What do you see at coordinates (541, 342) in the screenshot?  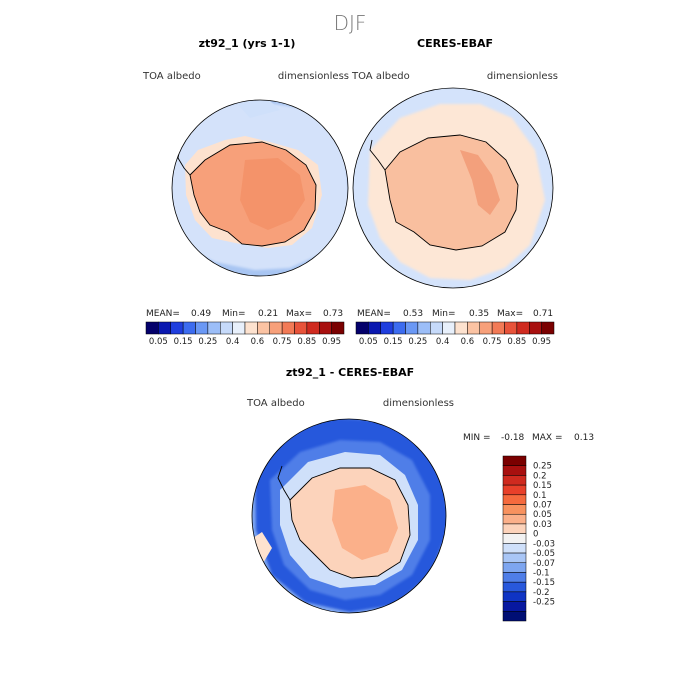 I see `colorbar-obs-tick-label: 0.95` at bounding box center [541, 342].